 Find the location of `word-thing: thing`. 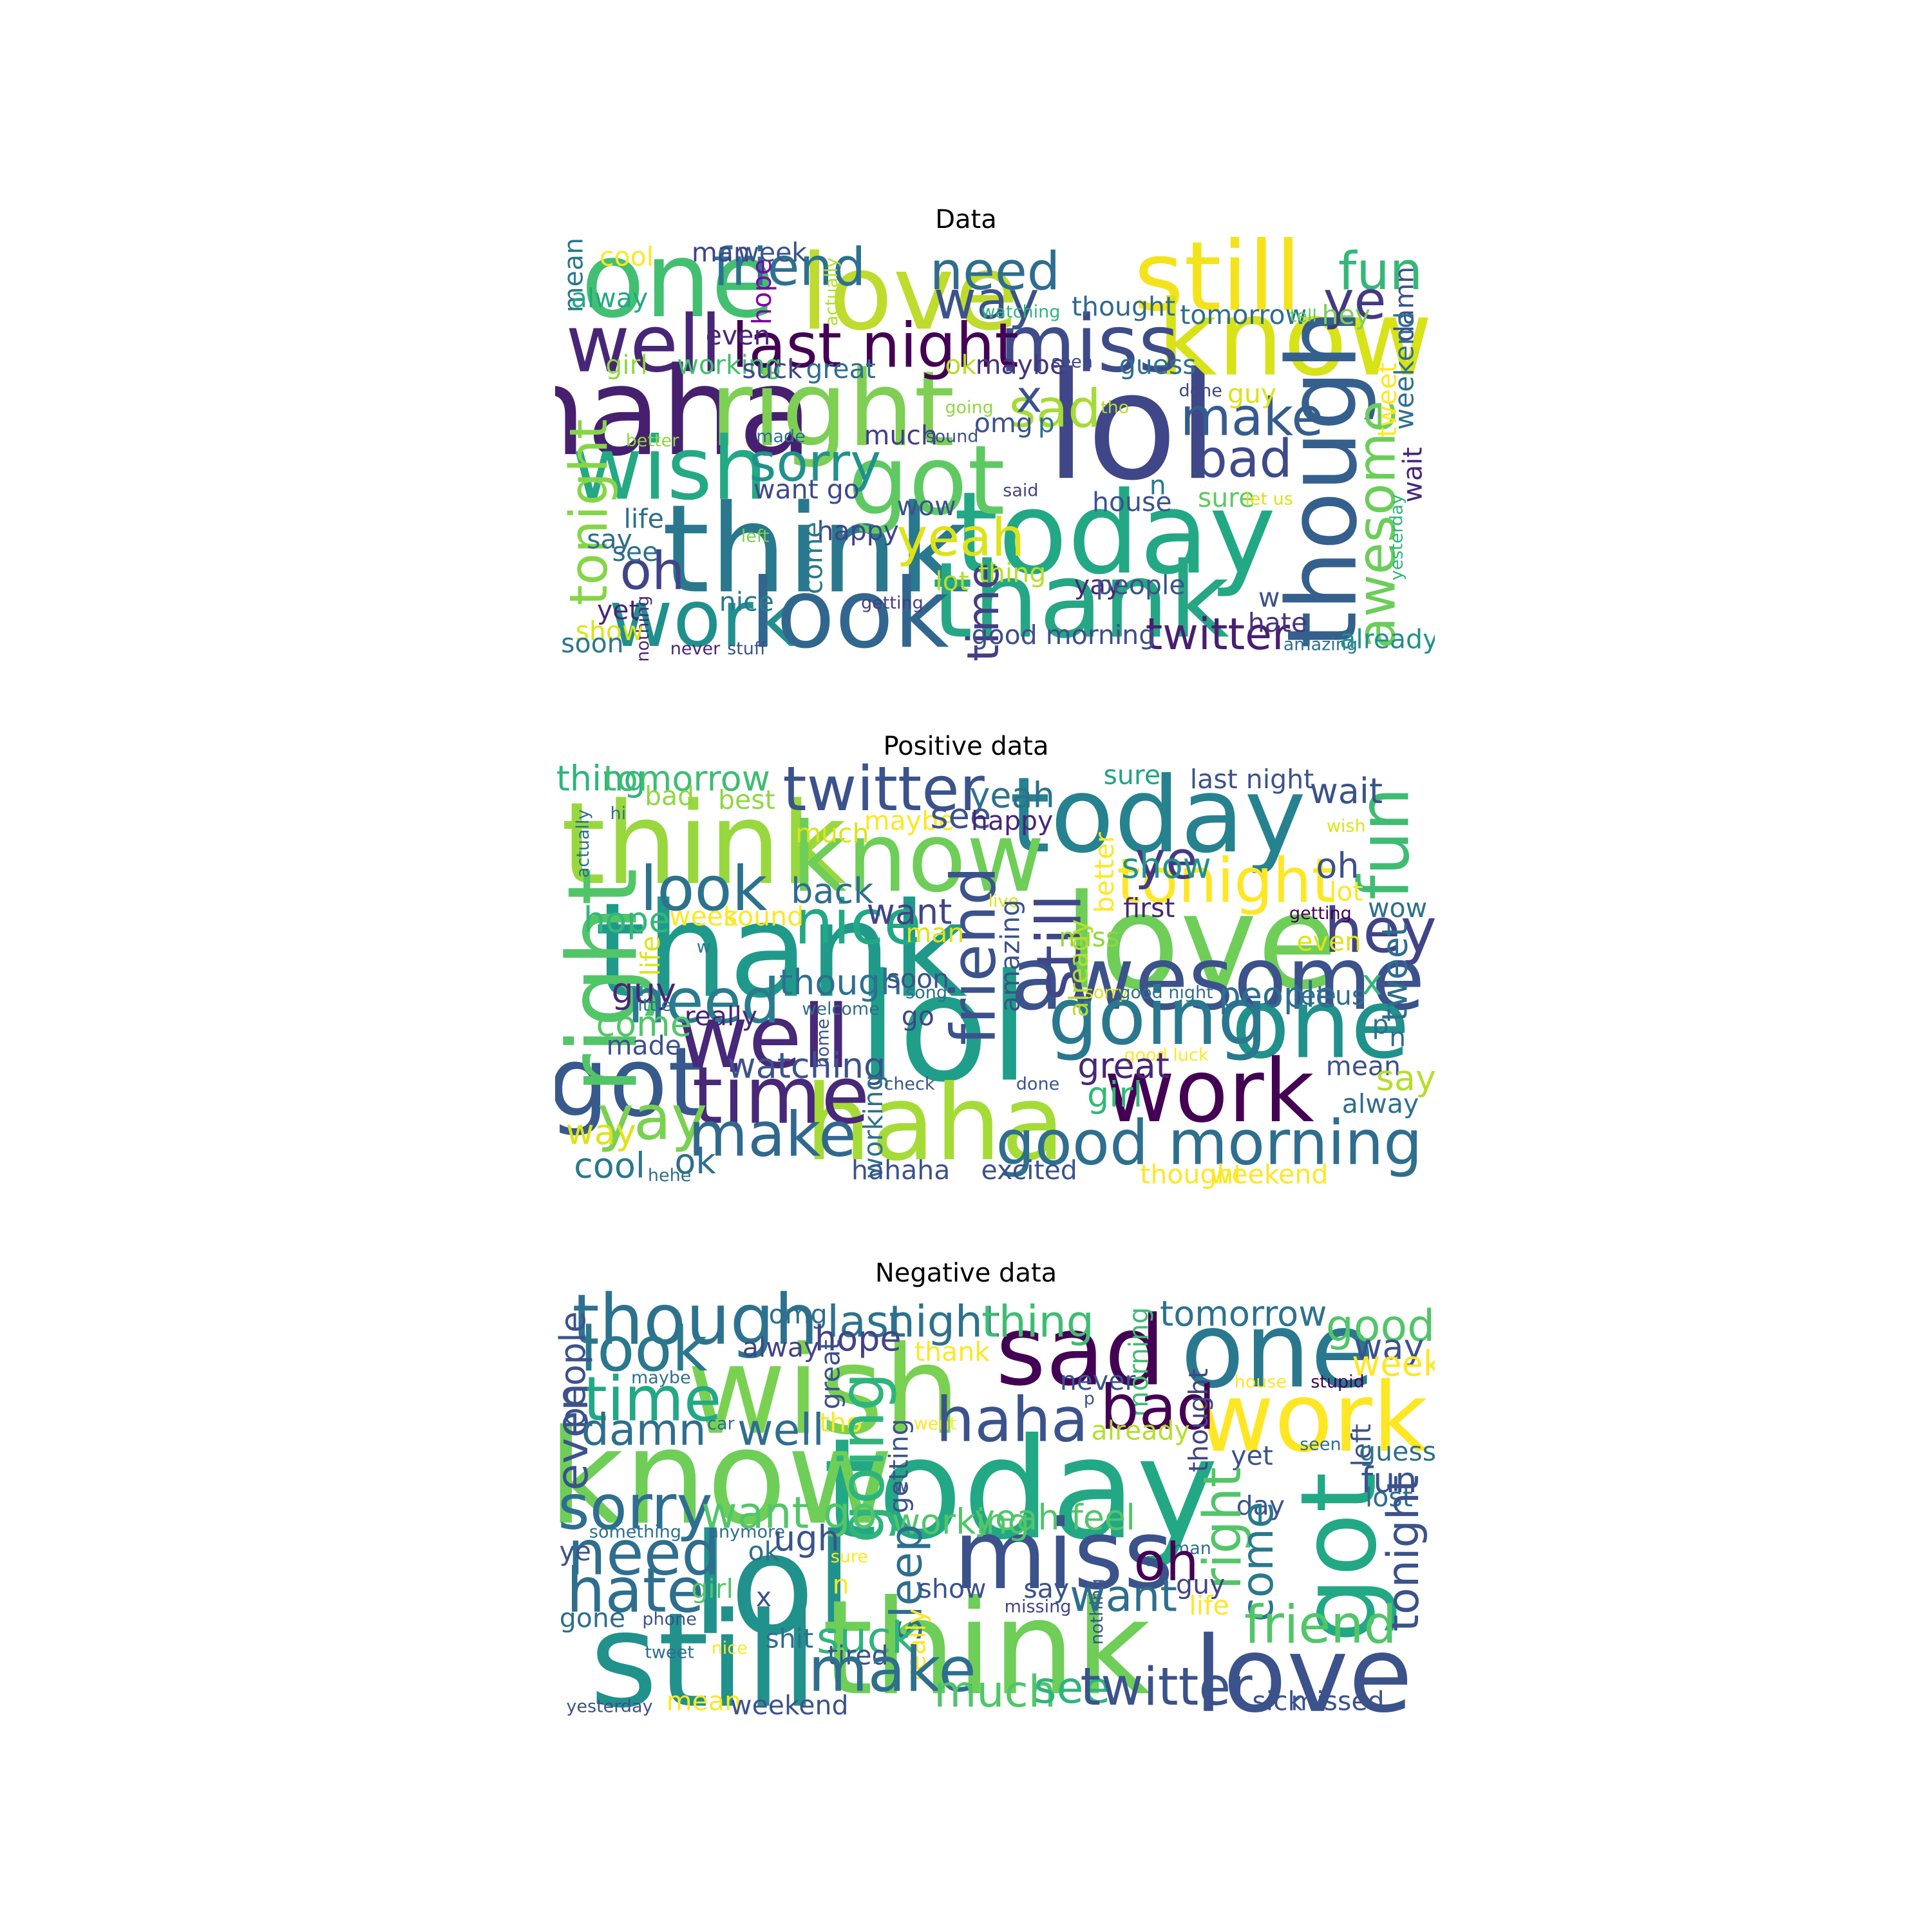

word-thing: thing is located at coordinates (601, 780).